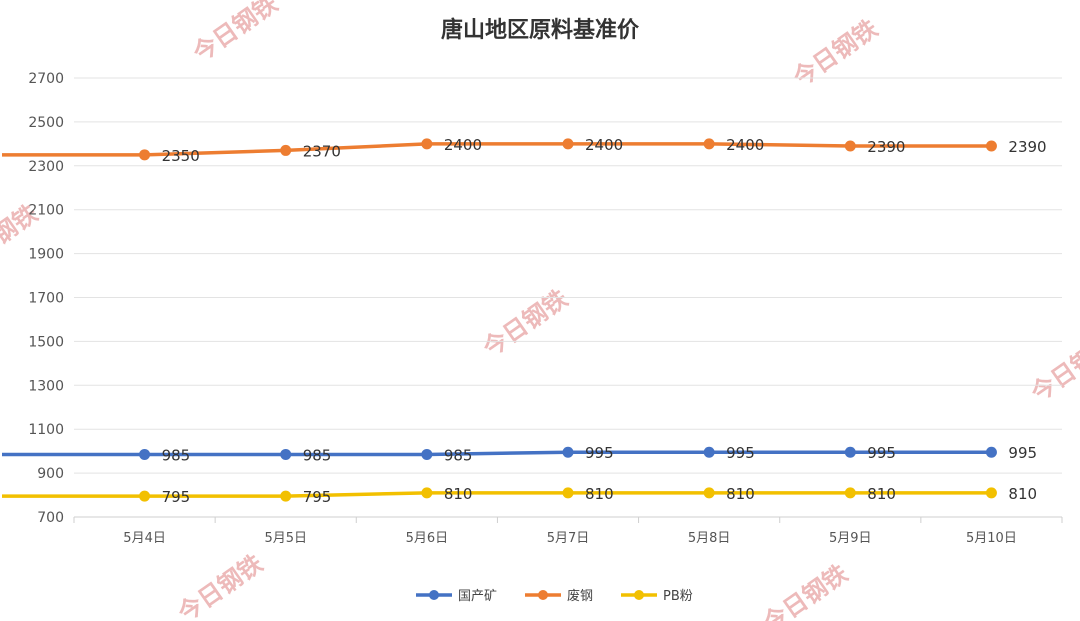  I want to click on y-tick-label: 2500, so click(46, 123).